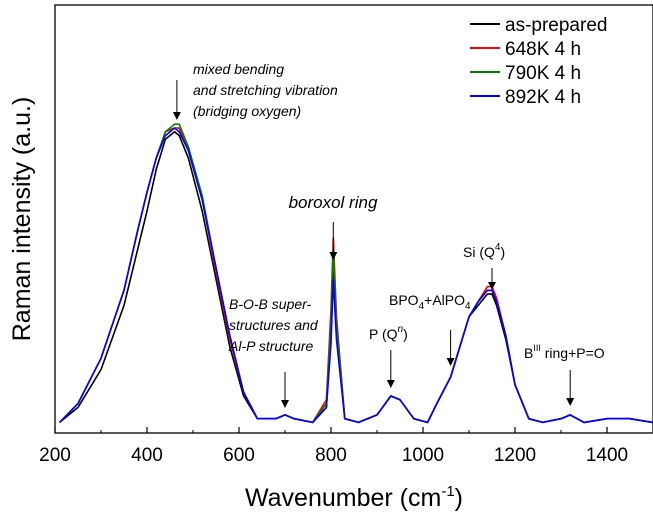 This screenshot has height=516, width=653. Describe the element at coordinates (270, 304) in the screenshot. I see `annotation-bob-line-1: B-O-B super-` at that location.